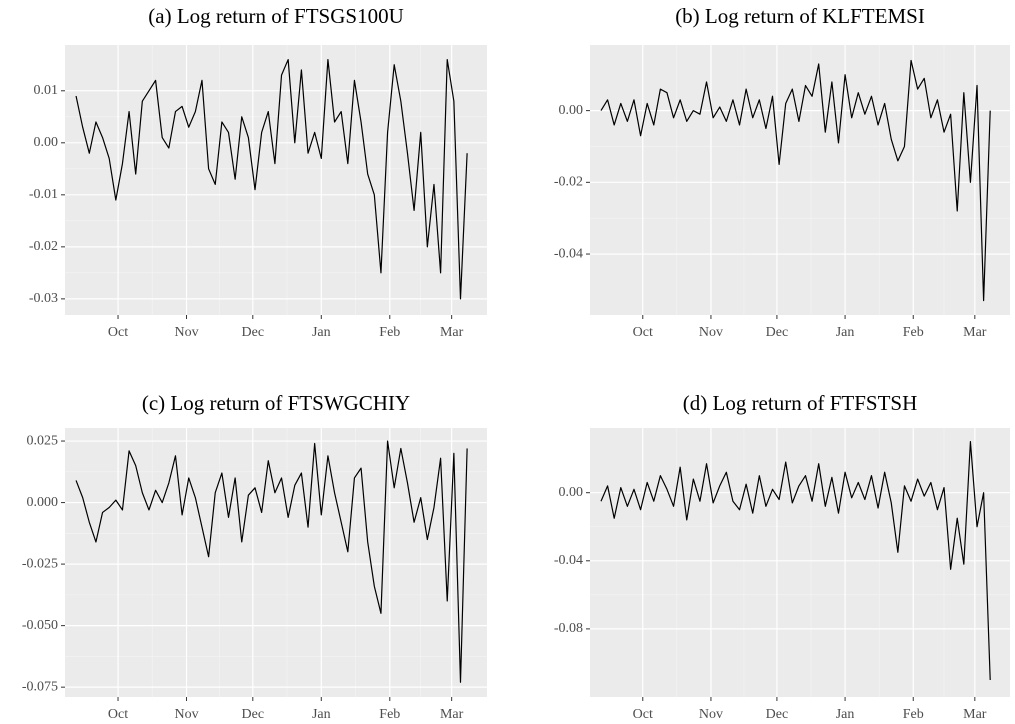  Describe the element at coordinates (43, 440) in the screenshot. I see `y-tick-label: 0.025` at that location.